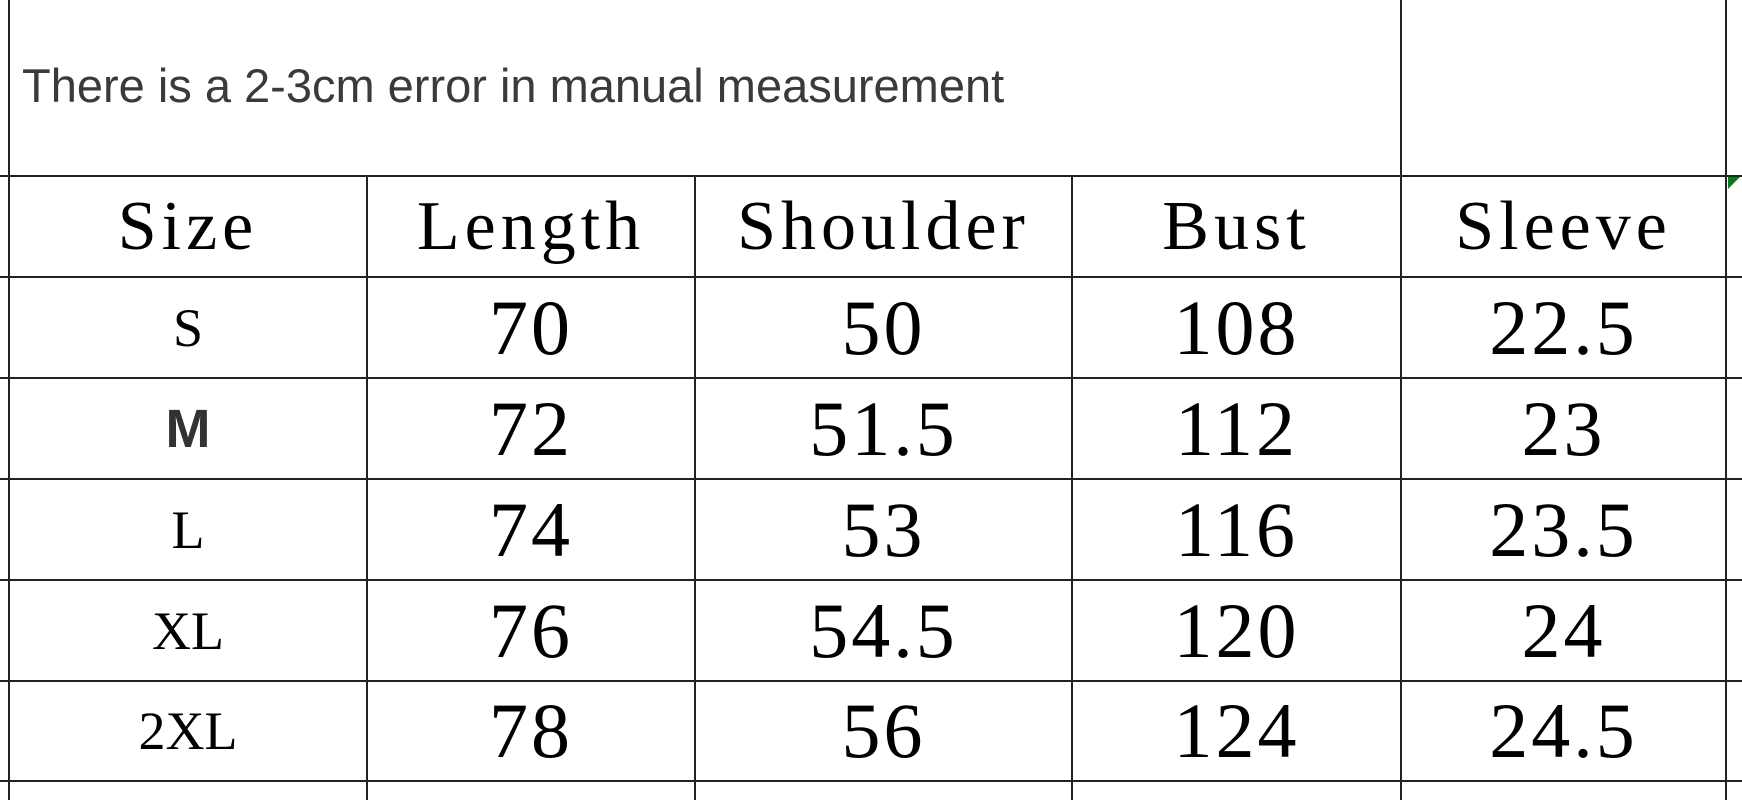 This screenshot has height=800, width=1742. I want to click on measurement-cell: 54.5, so click(883, 630).